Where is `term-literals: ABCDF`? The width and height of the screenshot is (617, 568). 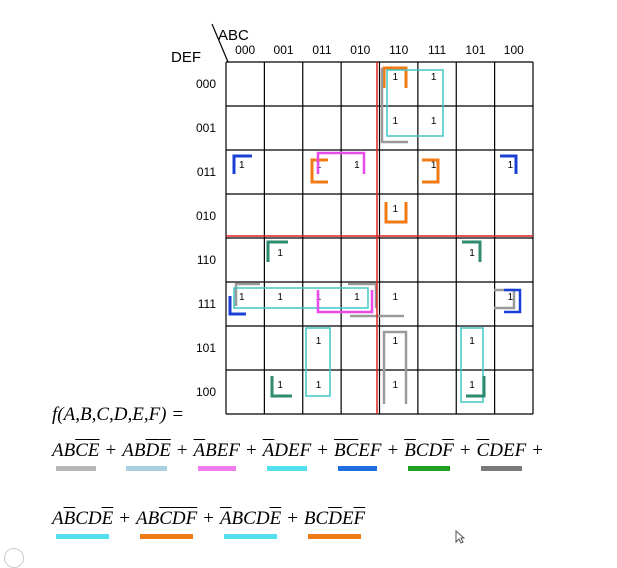 term-literals: ABCDF is located at coordinates (166, 519).